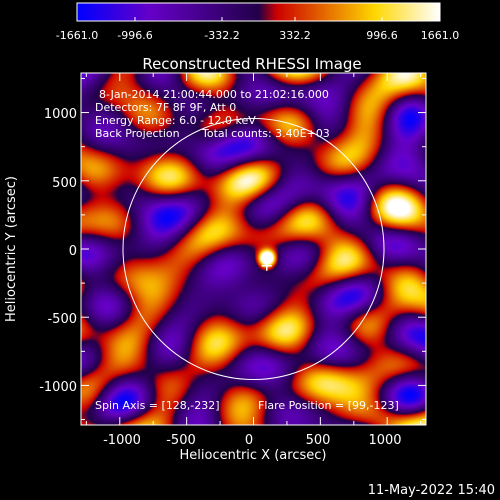 The image size is (500, 500). What do you see at coordinates (253, 455) in the screenshot?
I see `x-axis-label: Heliocentric X (arcsec)` at bounding box center [253, 455].